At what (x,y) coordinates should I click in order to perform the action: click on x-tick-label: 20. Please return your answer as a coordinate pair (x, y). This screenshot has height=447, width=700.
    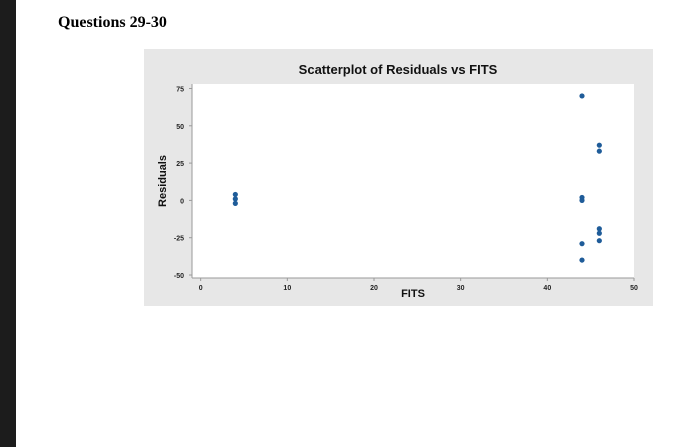
    Looking at the image, I should click on (374, 288).